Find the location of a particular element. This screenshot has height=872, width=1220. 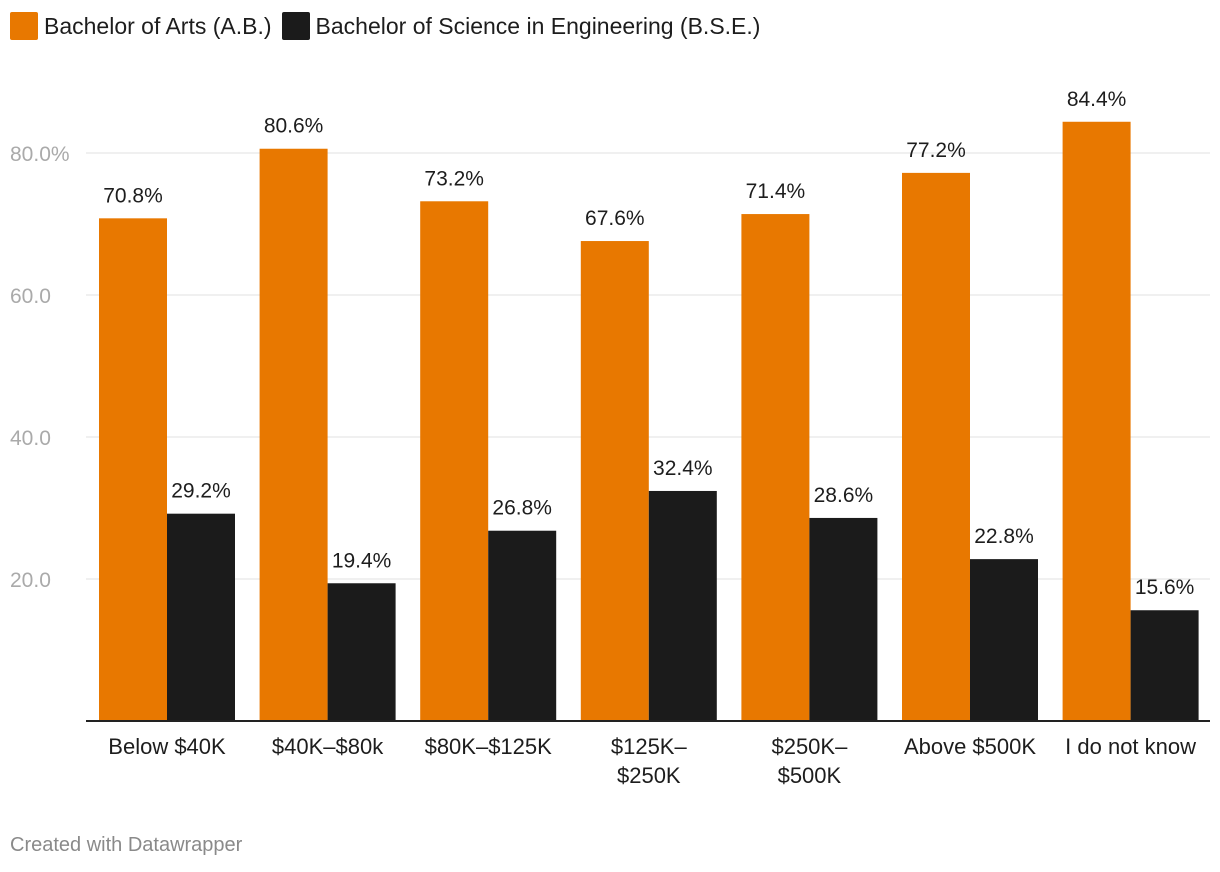

y-tick-label: 80.0% is located at coordinates (40, 154).